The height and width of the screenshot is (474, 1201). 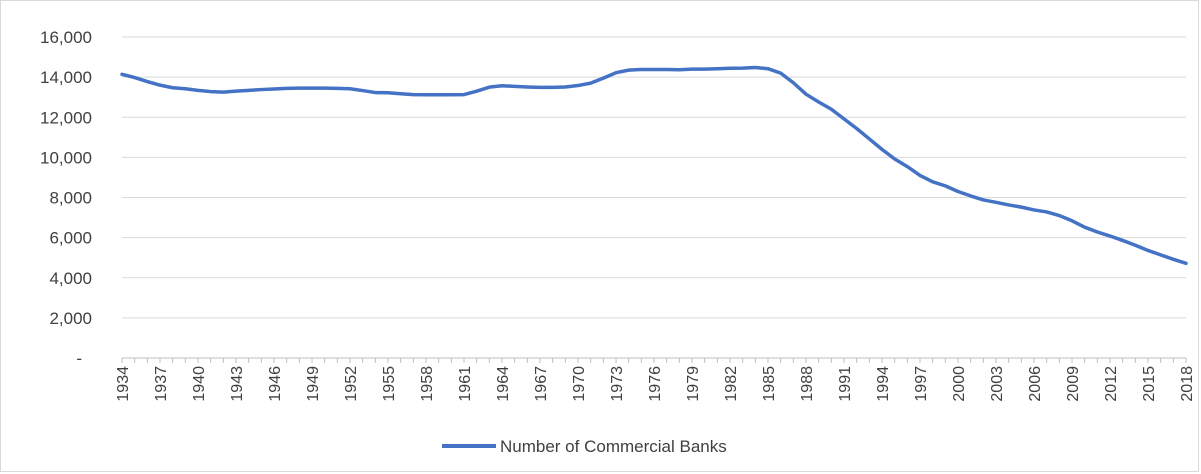 What do you see at coordinates (465, 384) in the screenshot?
I see `x-tick-label: 1961` at bounding box center [465, 384].